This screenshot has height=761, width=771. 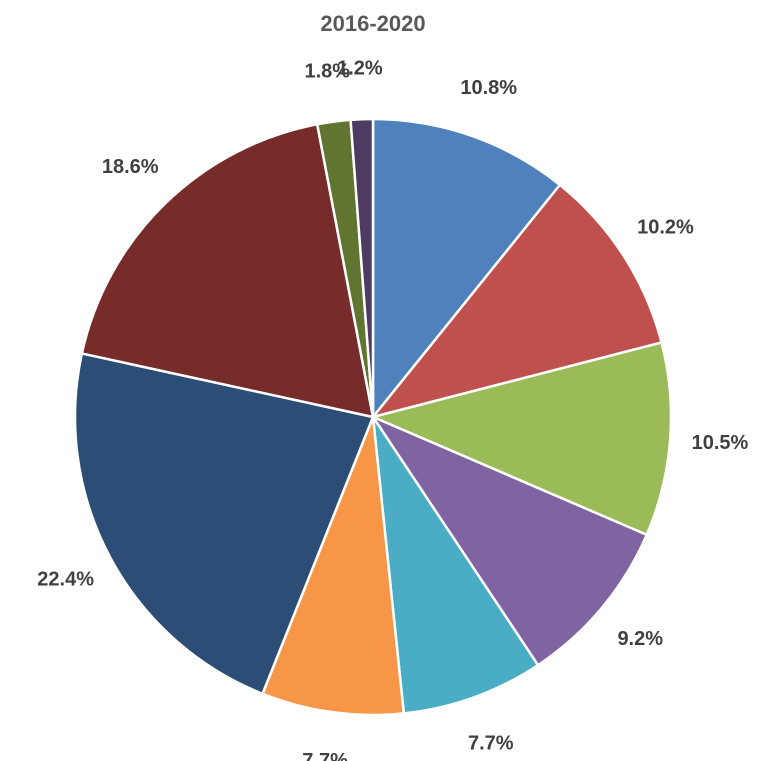 What do you see at coordinates (640, 639) in the screenshot?
I see `data-label: 9.2%` at bounding box center [640, 639].